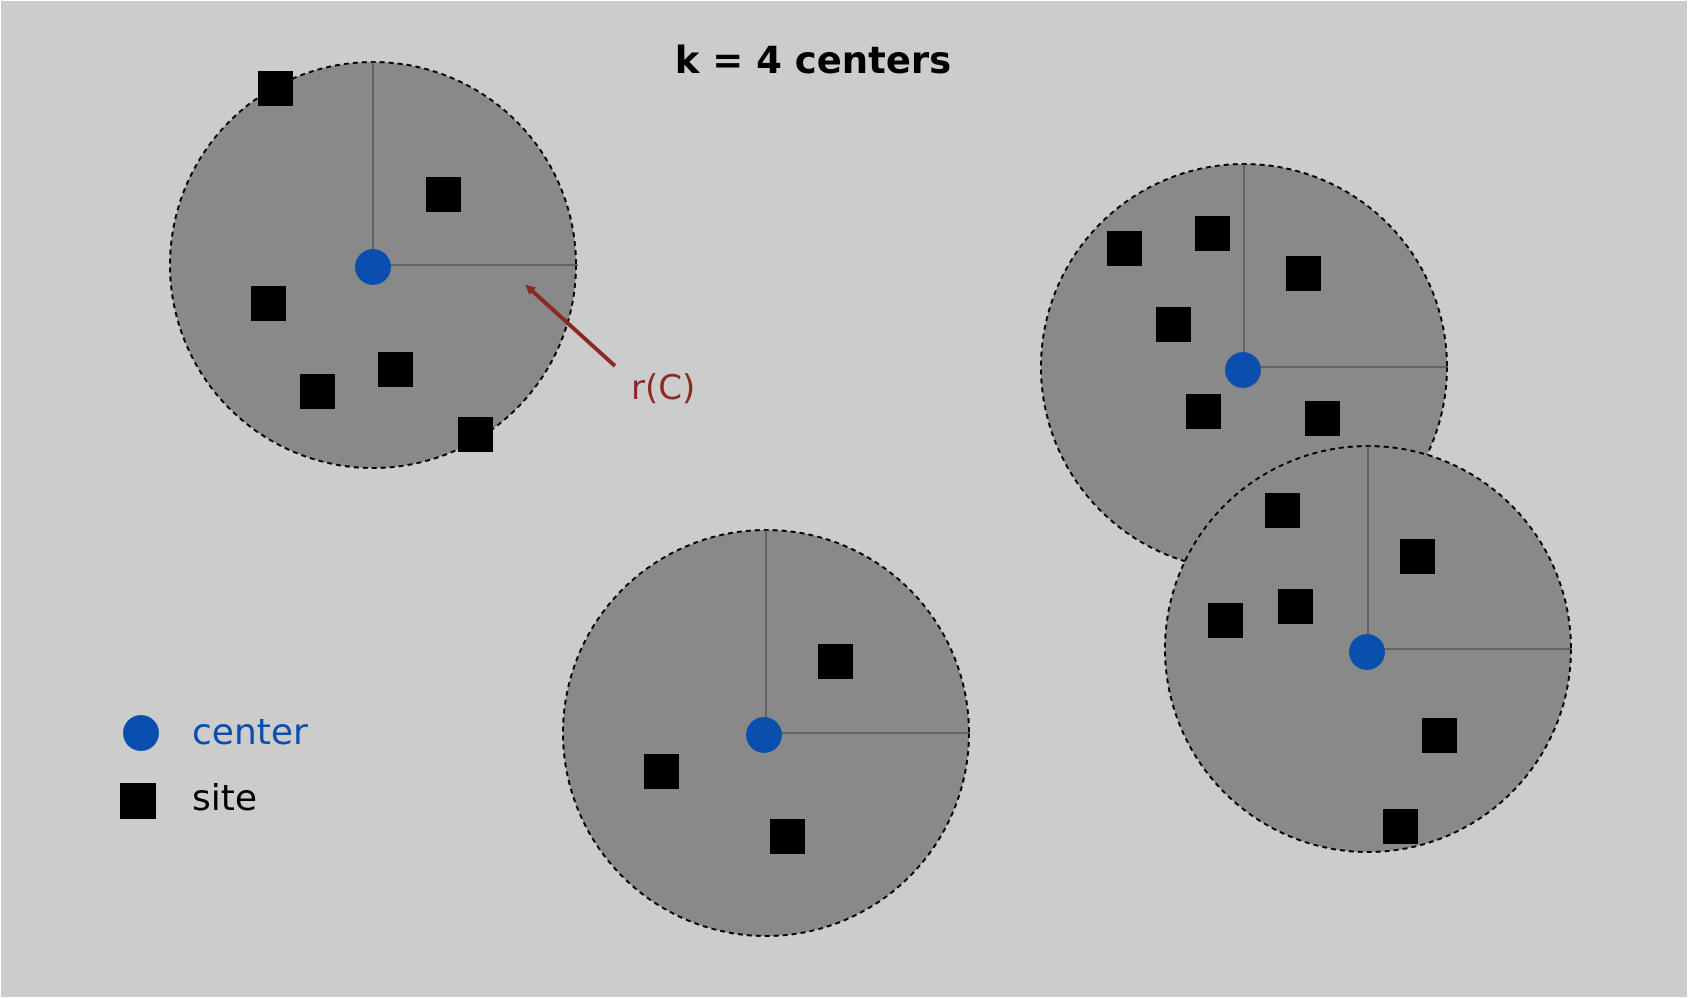  Describe the element at coordinates (663, 388) in the screenshot. I see `radius-label: r(C)` at that location.